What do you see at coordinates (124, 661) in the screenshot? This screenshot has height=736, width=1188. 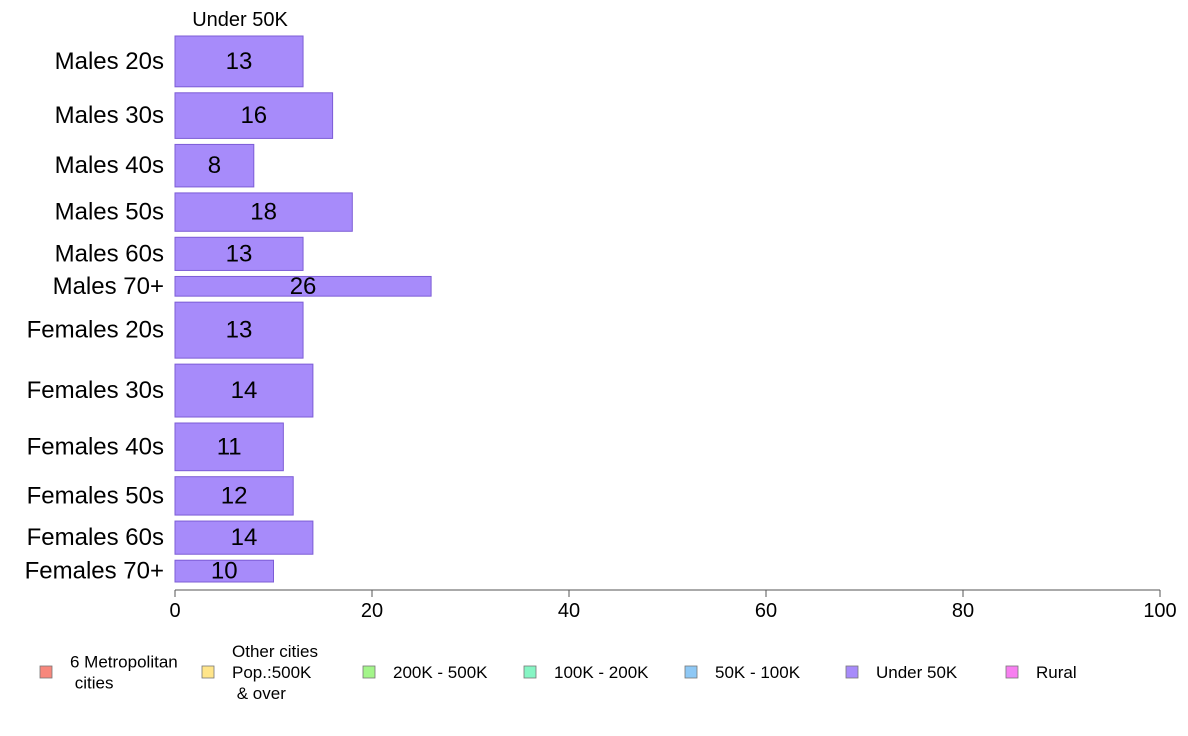 I see `legend-label-line: 6 Metropolitan` at bounding box center [124, 661].